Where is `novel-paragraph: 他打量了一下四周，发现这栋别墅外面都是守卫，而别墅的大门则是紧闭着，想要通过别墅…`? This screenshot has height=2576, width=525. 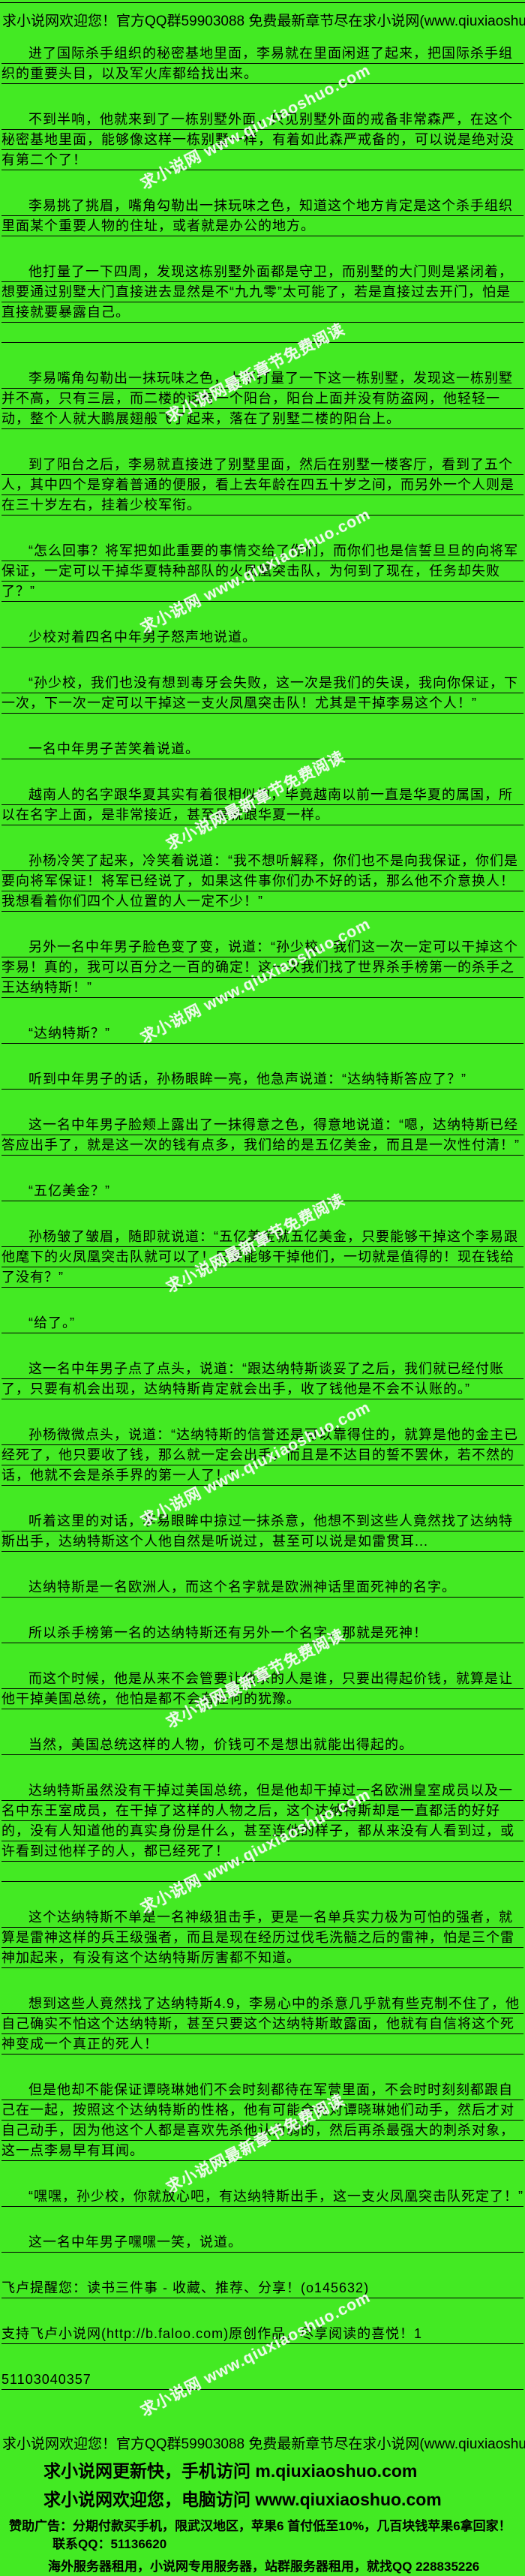
novel-paragraph: 他打量了一下四周，发现这栋别墅外面都是守卫，而别墅的大门则是紧闭着，想要通过别墅… is located at coordinates (263, 302).